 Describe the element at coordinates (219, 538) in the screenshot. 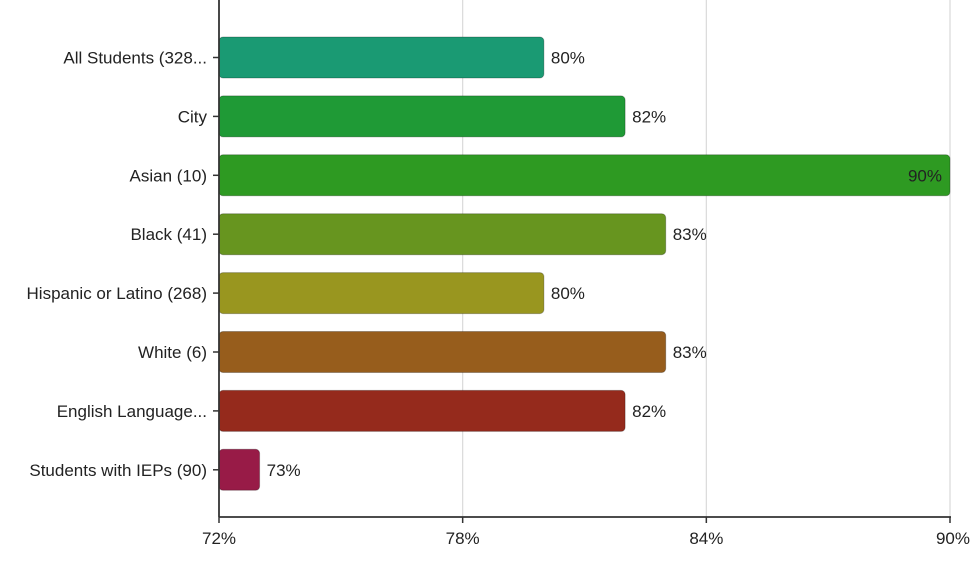

I see `x-tick-label: 72%` at that location.